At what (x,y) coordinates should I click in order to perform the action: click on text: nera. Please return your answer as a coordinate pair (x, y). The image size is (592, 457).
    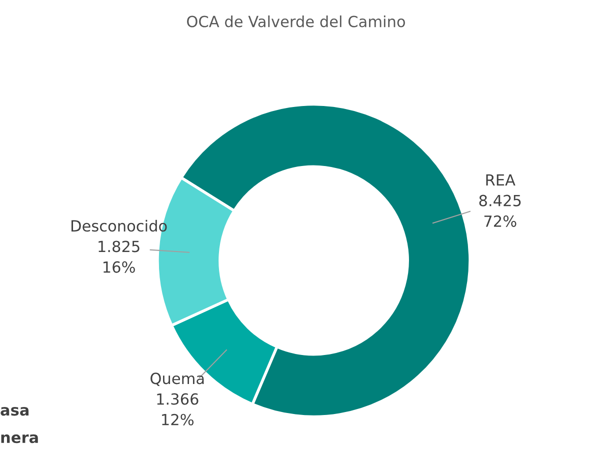
    Looking at the image, I should click on (19, 439).